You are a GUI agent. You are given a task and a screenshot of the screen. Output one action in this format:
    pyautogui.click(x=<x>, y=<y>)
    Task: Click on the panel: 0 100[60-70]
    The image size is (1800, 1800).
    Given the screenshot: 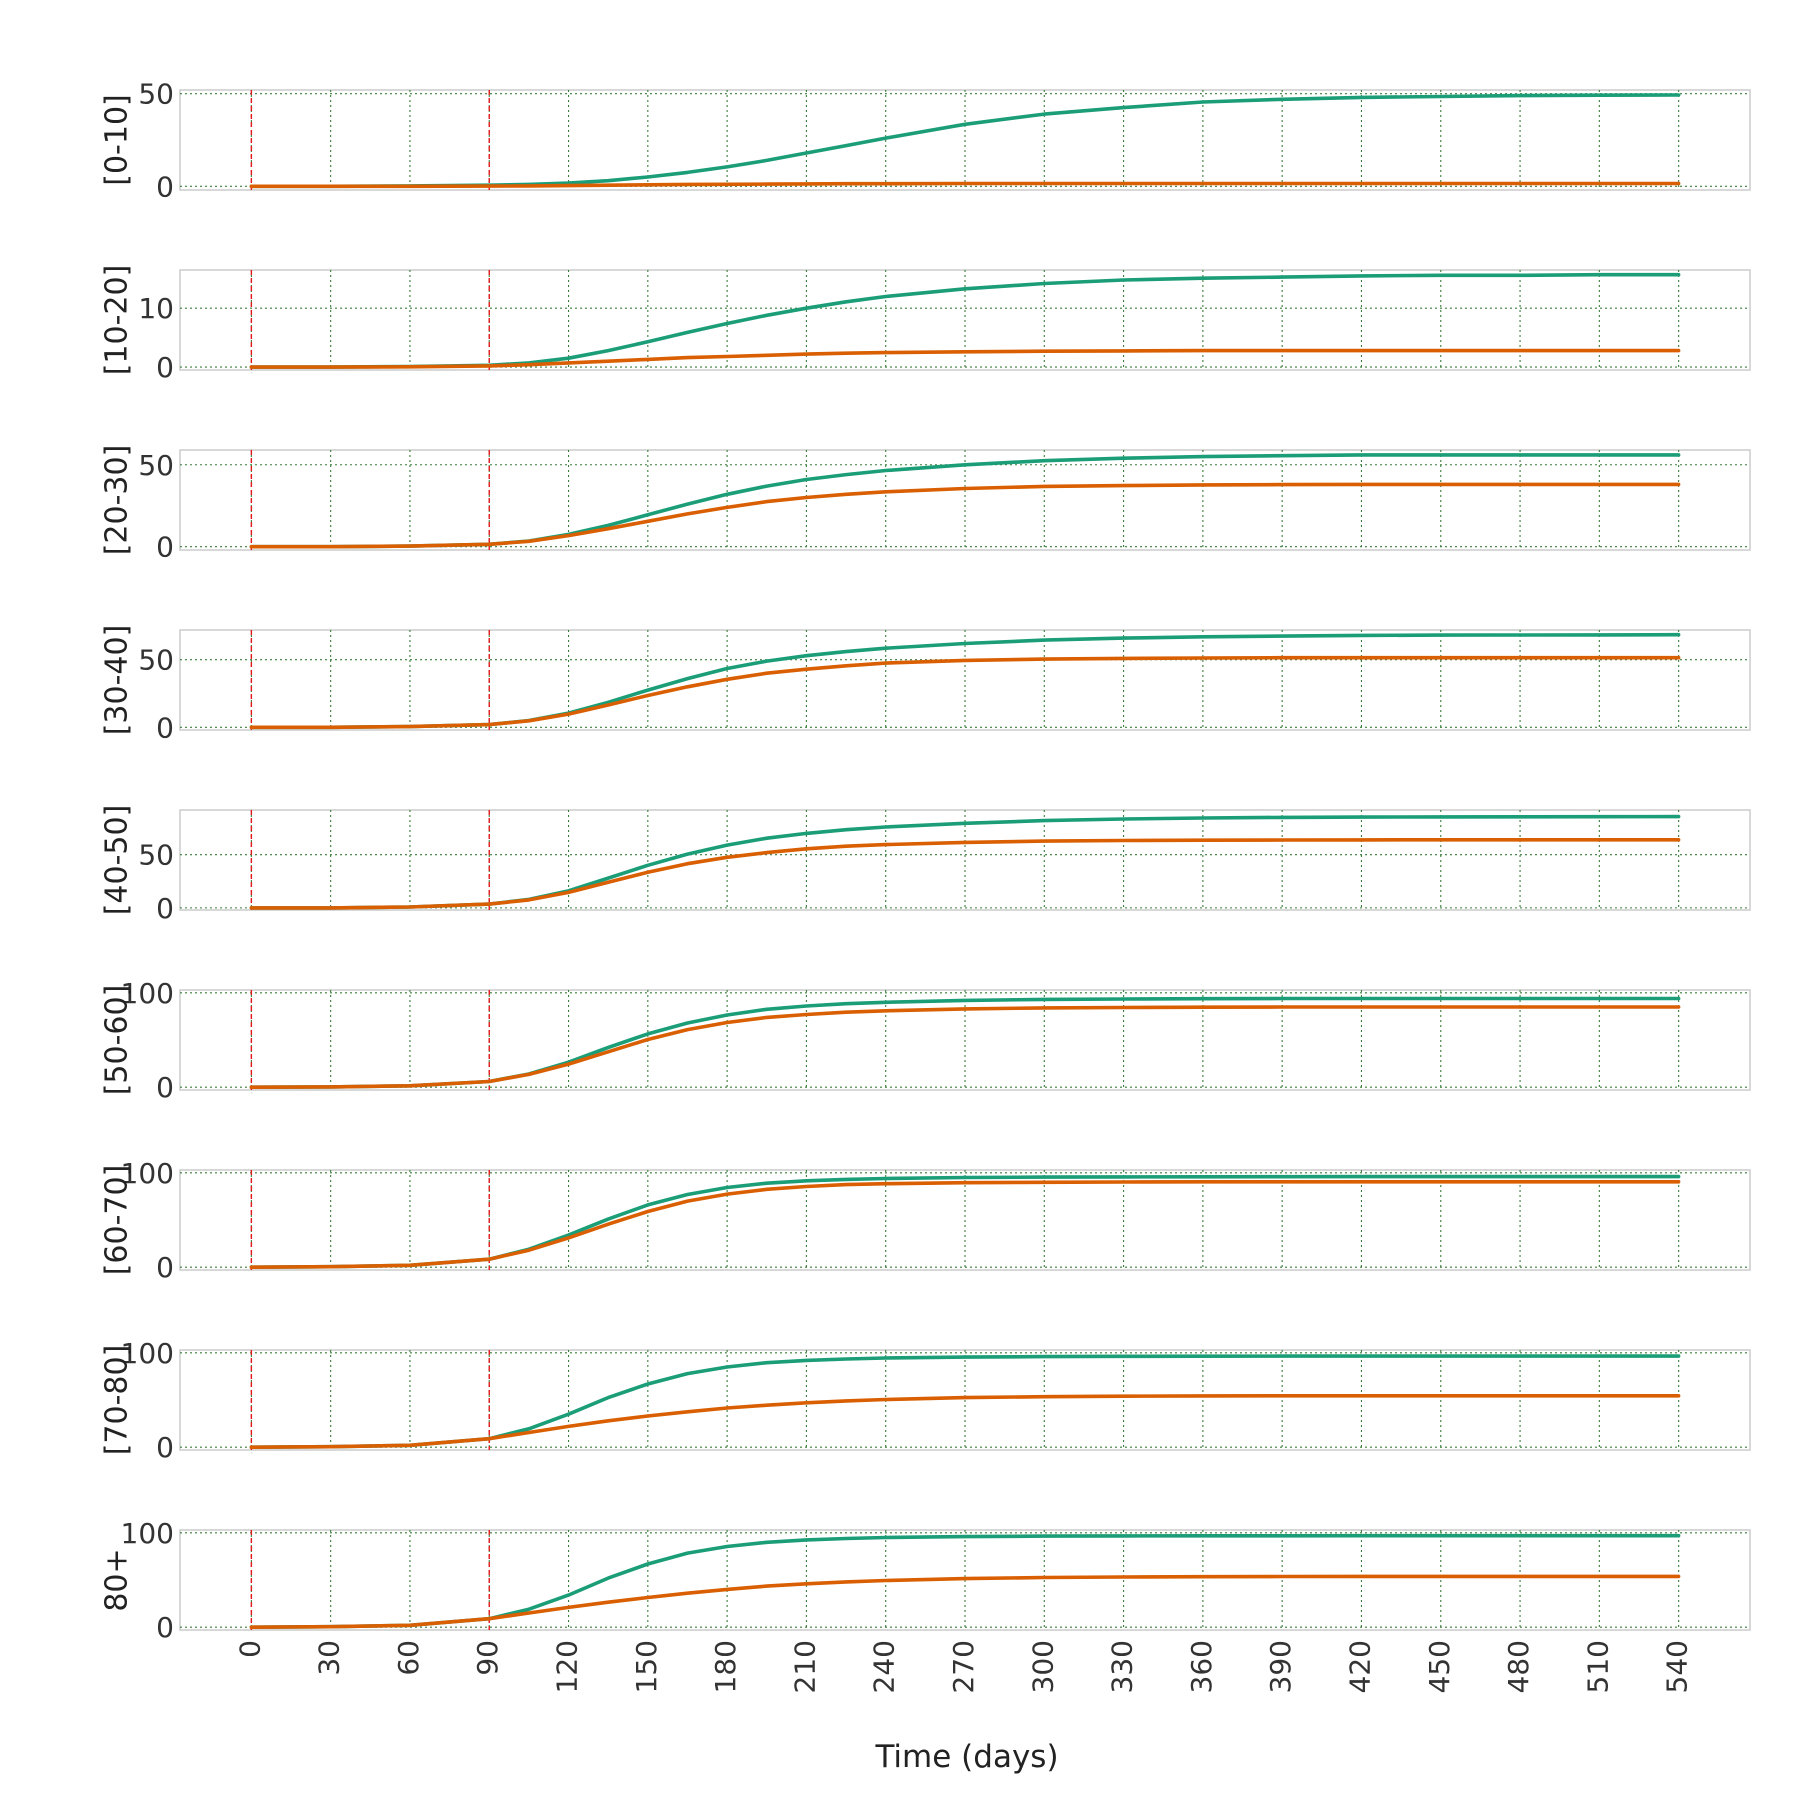 What is the action you would take?
    pyautogui.click(x=925, y=1220)
    